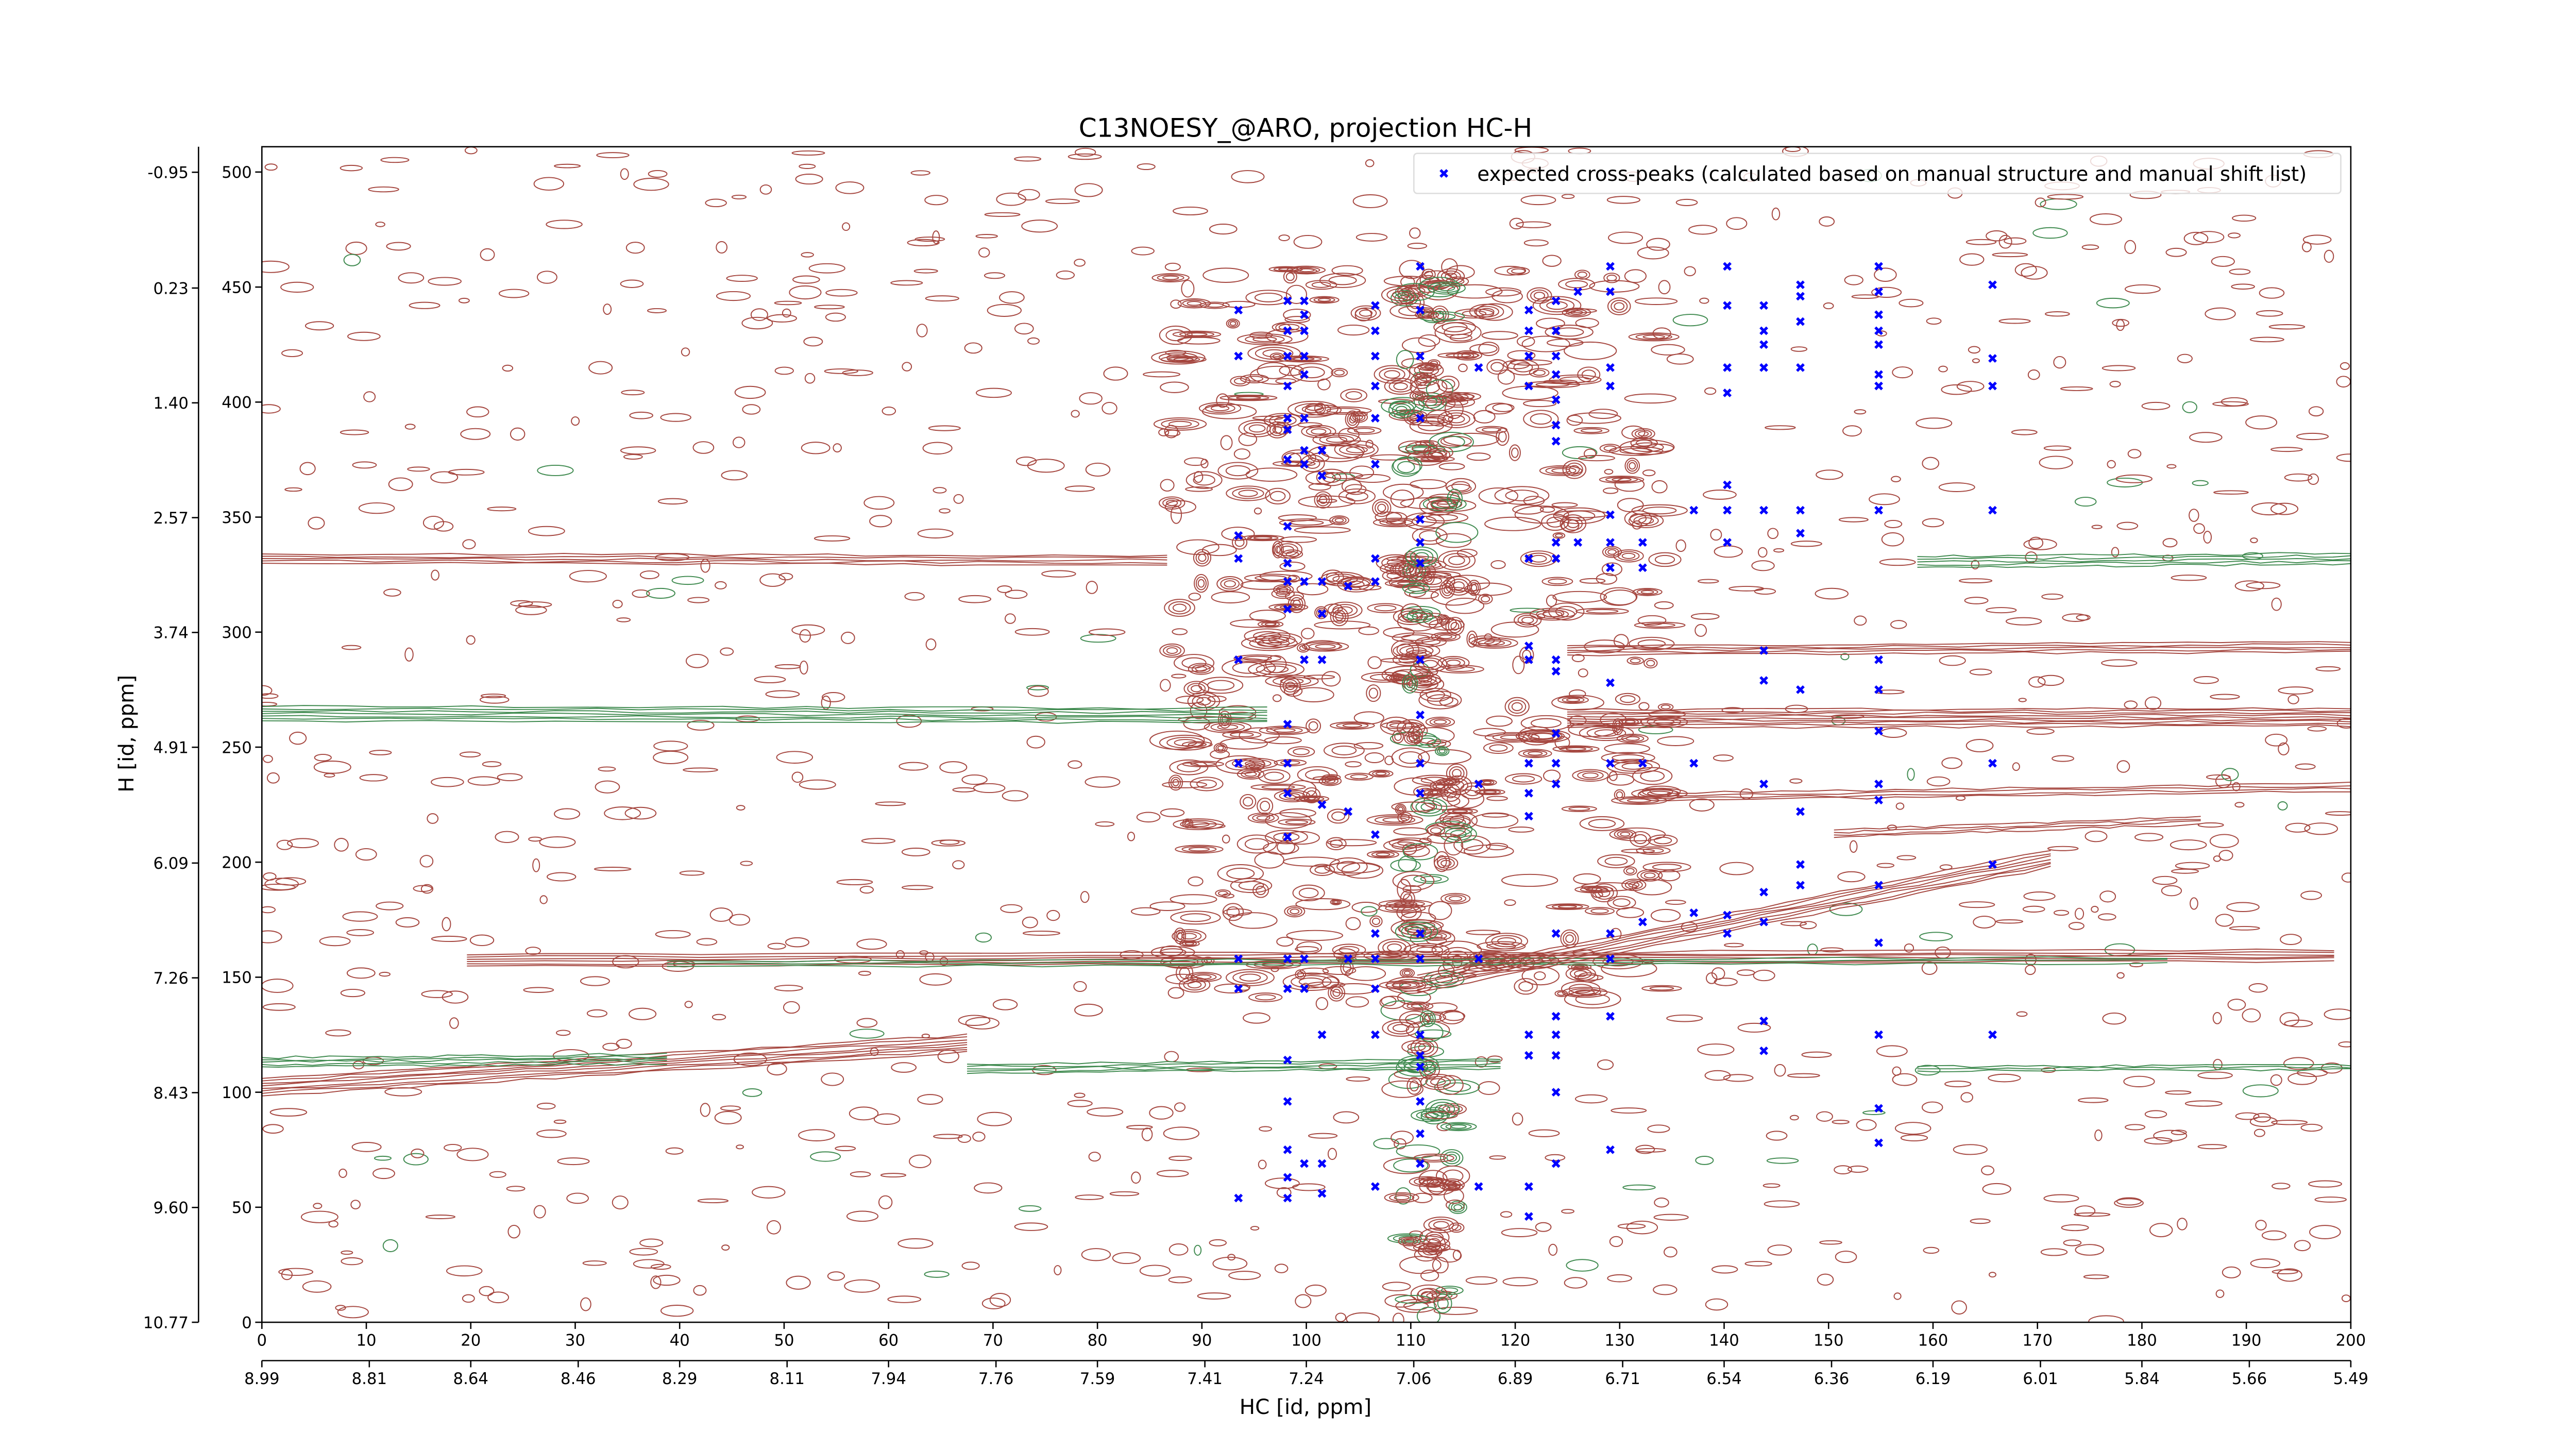 The image size is (2576, 1449). Describe the element at coordinates (237, 172) in the screenshot. I see `y-tick-label: 500` at that location.